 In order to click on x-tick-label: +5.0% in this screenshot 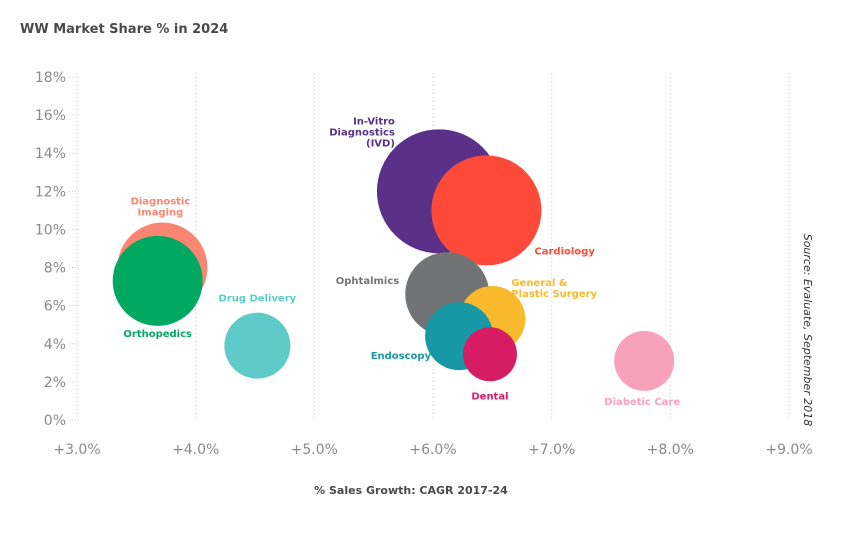, I will do `click(314, 450)`.